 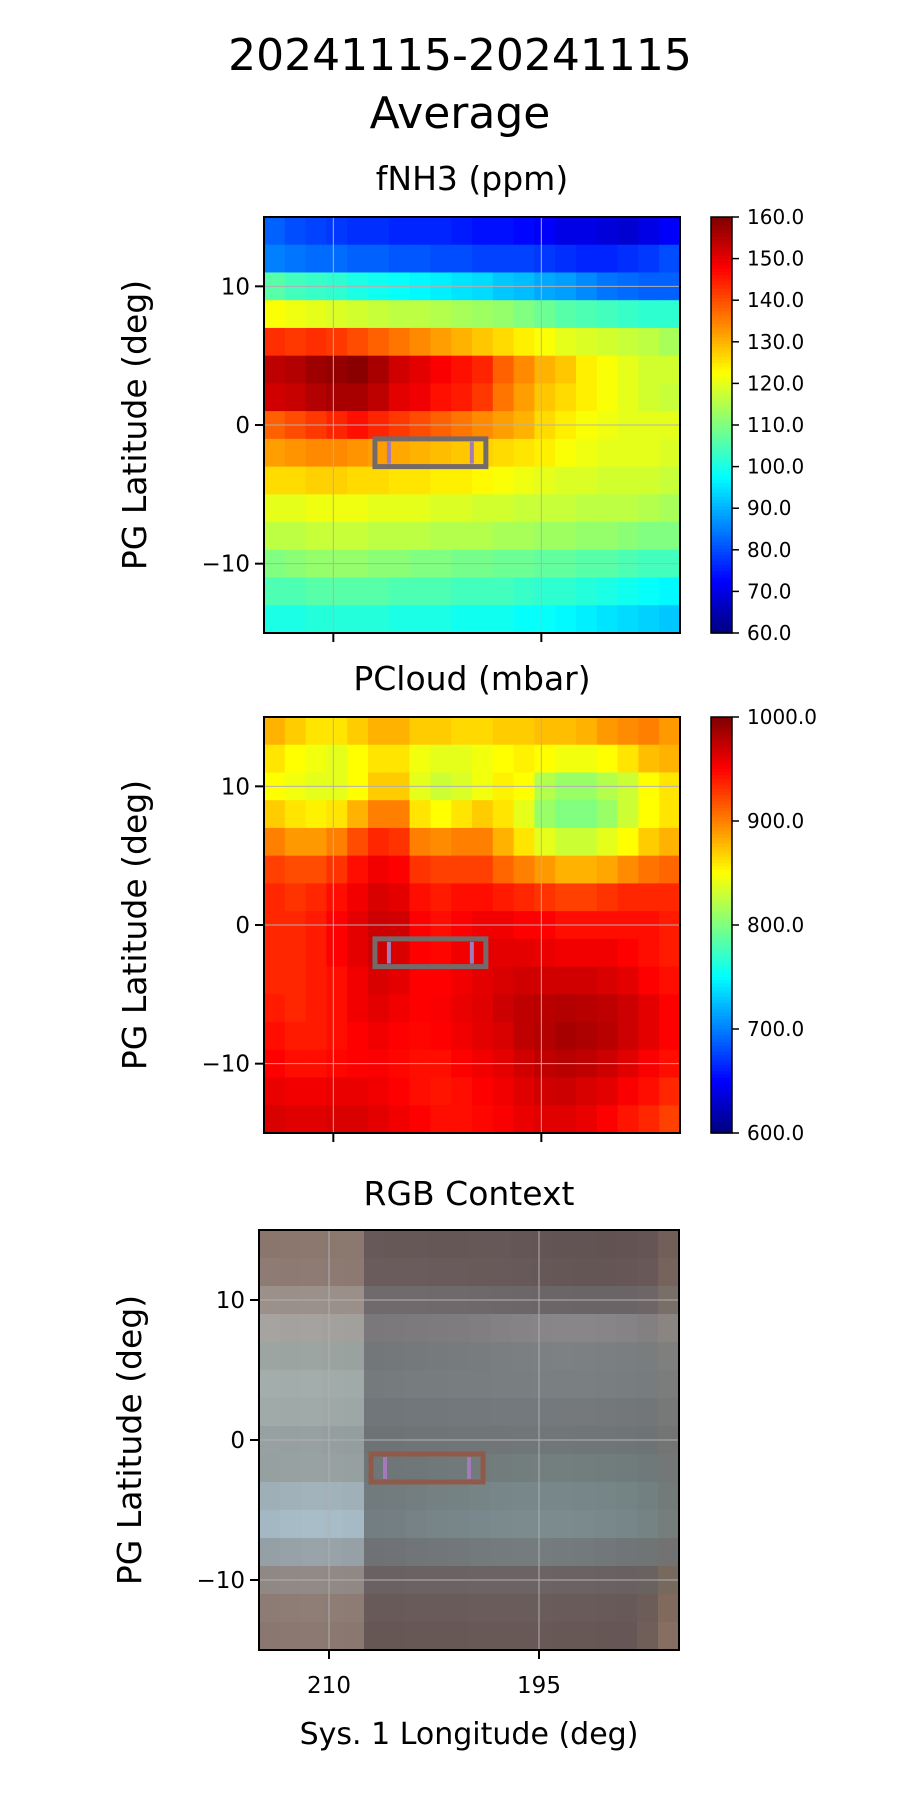 What do you see at coordinates (469, 1734) in the screenshot?
I see `x-axis-label: Sys. 1 Longitude (deg)` at bounding box center [469, 1734].